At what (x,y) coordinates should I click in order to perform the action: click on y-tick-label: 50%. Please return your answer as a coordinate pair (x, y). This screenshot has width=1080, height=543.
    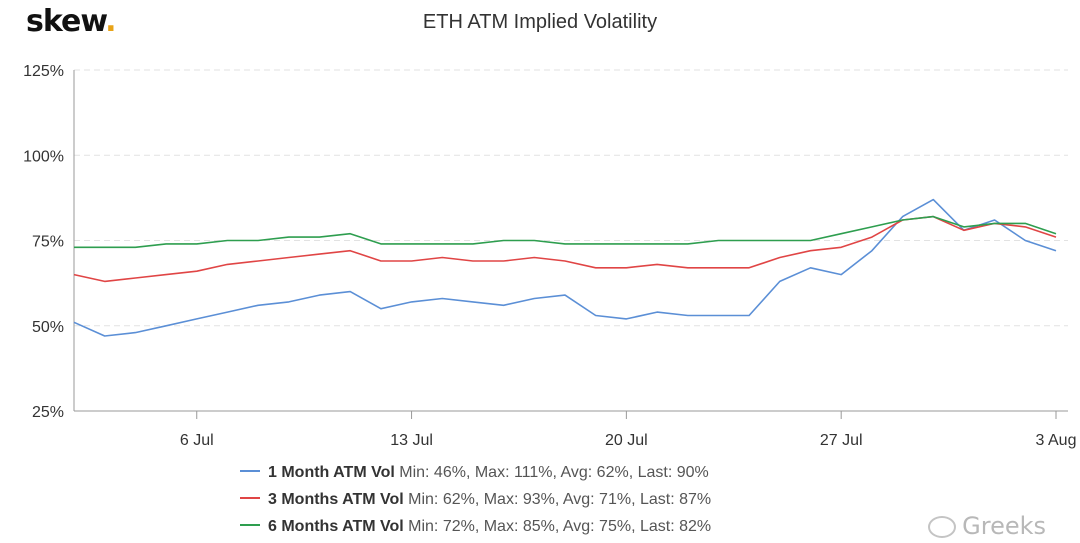
    Looking at the image, I should click on (48, 327).